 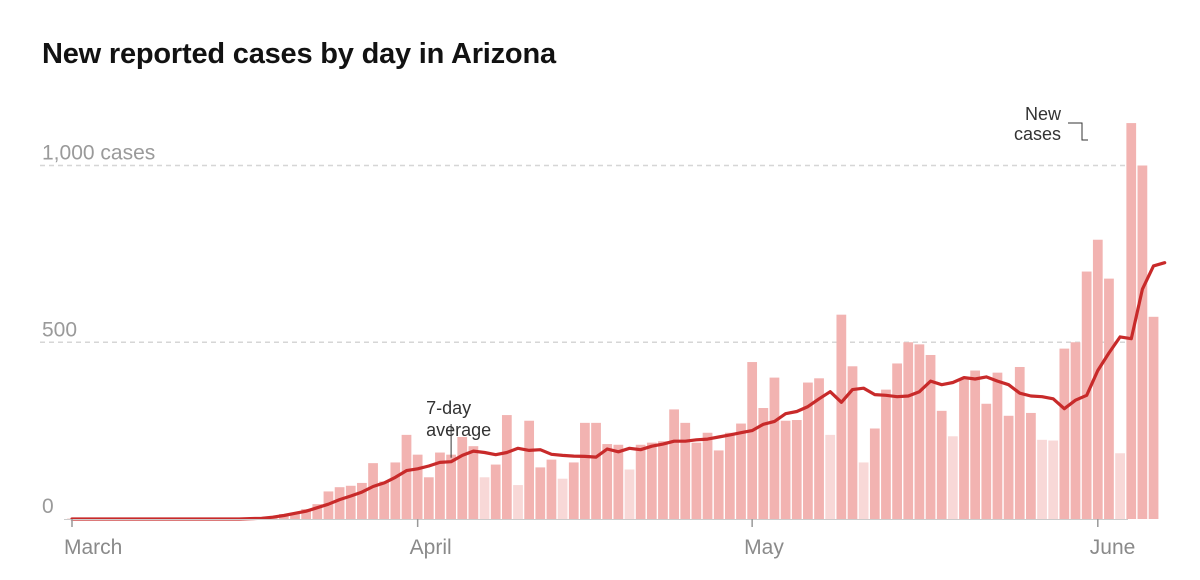 I want to click on y-tick-label-1000: 1,000 cases, so click(x=98, y=153).